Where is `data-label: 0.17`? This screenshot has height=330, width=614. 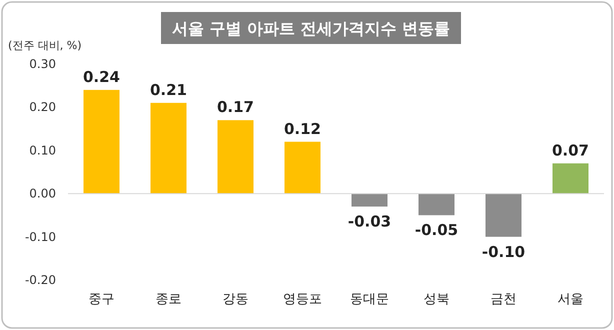 data-label: 0.17 is located at coordinates (235, 107).